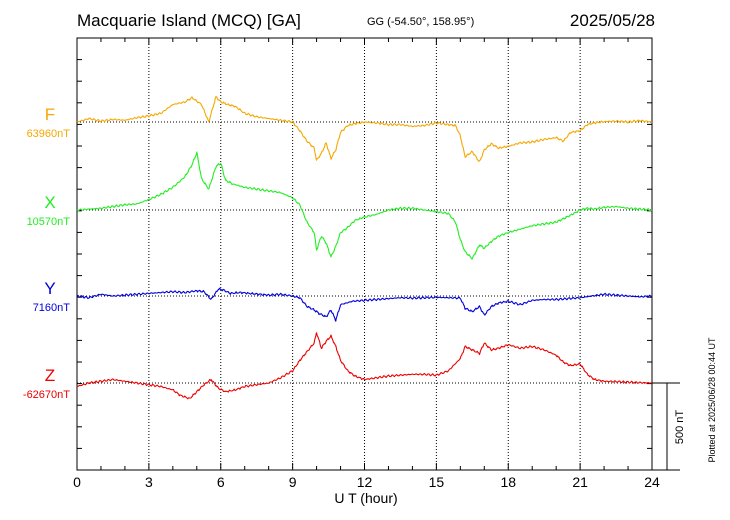 The image size is (730, 520). What do you see at coordinates (364, 366) in the screenshot?
I see `series-line-Z` at bounding box center [364, 366].